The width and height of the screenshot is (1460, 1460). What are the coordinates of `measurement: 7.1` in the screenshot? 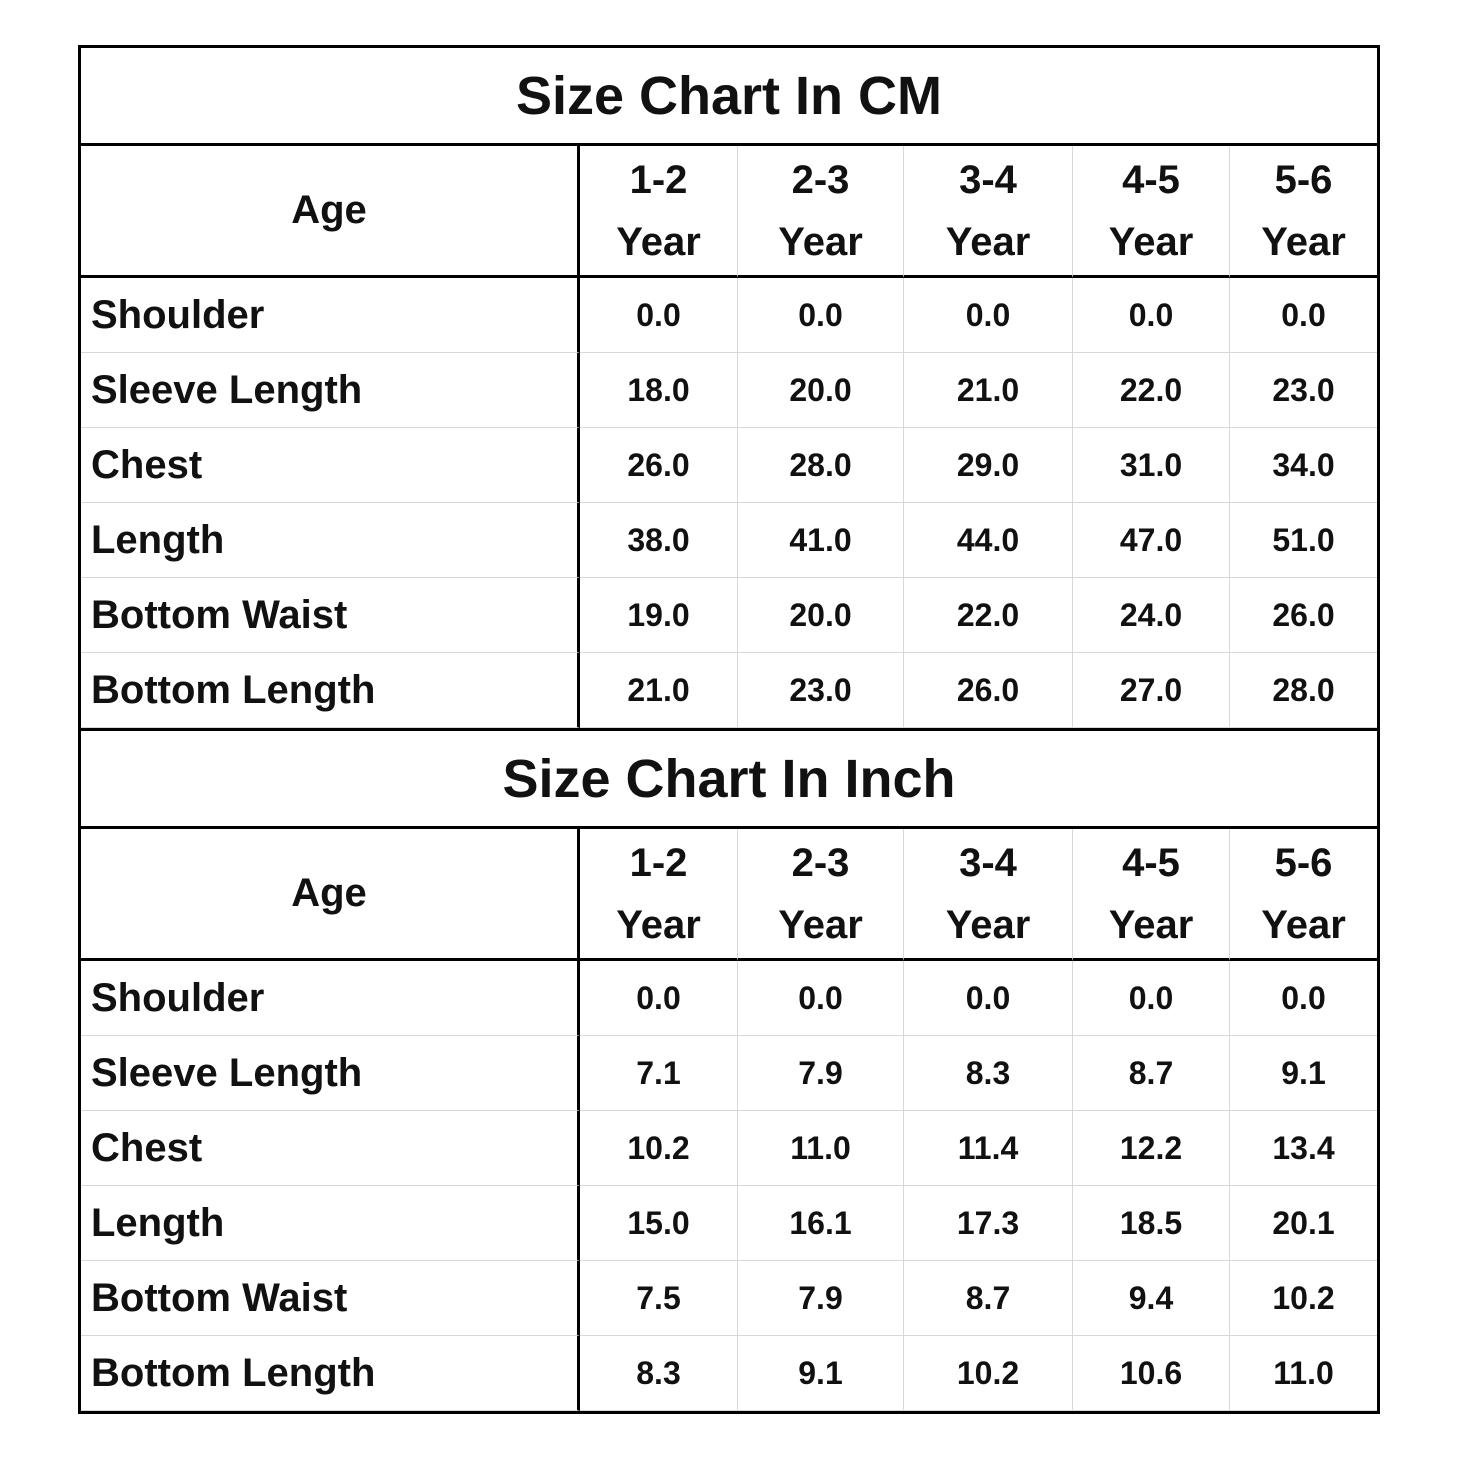 It's located at (659, 1073).